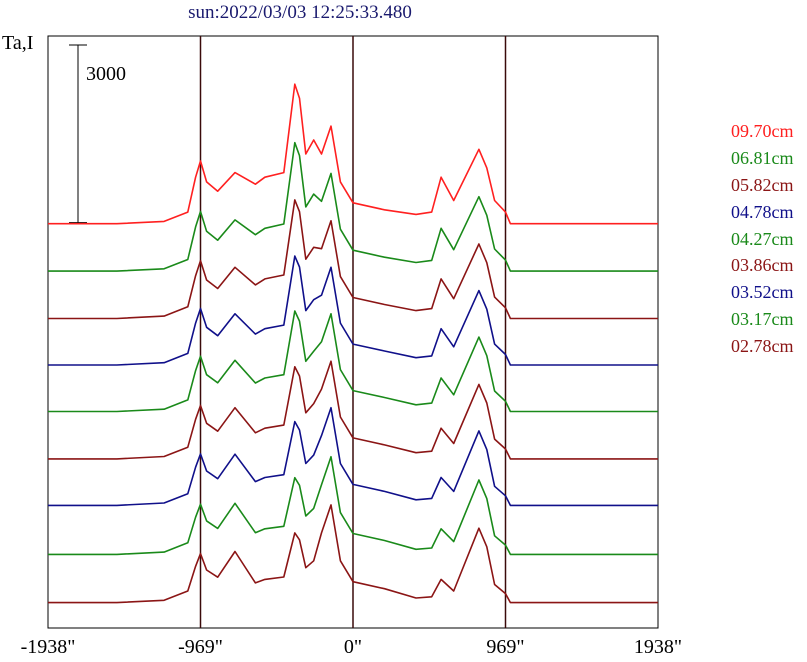 This screenshot has height=662, width=807. I want to click on legend-item-0: 09.70cm, so click(762, 131).